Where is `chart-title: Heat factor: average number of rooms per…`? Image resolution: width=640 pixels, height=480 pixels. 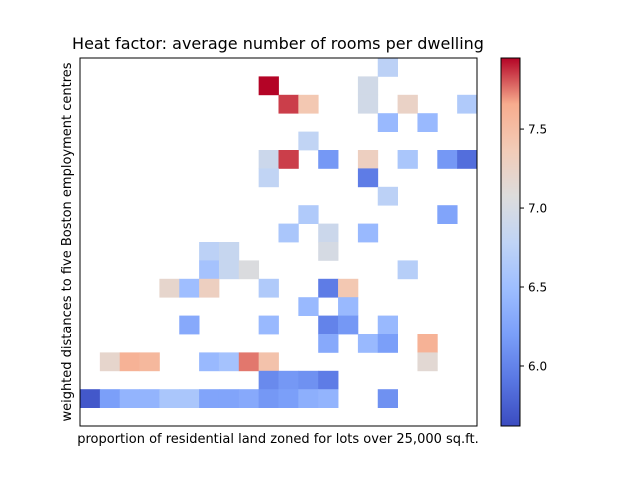
chart-title: Heat factor: average number of rooms per… is located at coordinates (278, 43).